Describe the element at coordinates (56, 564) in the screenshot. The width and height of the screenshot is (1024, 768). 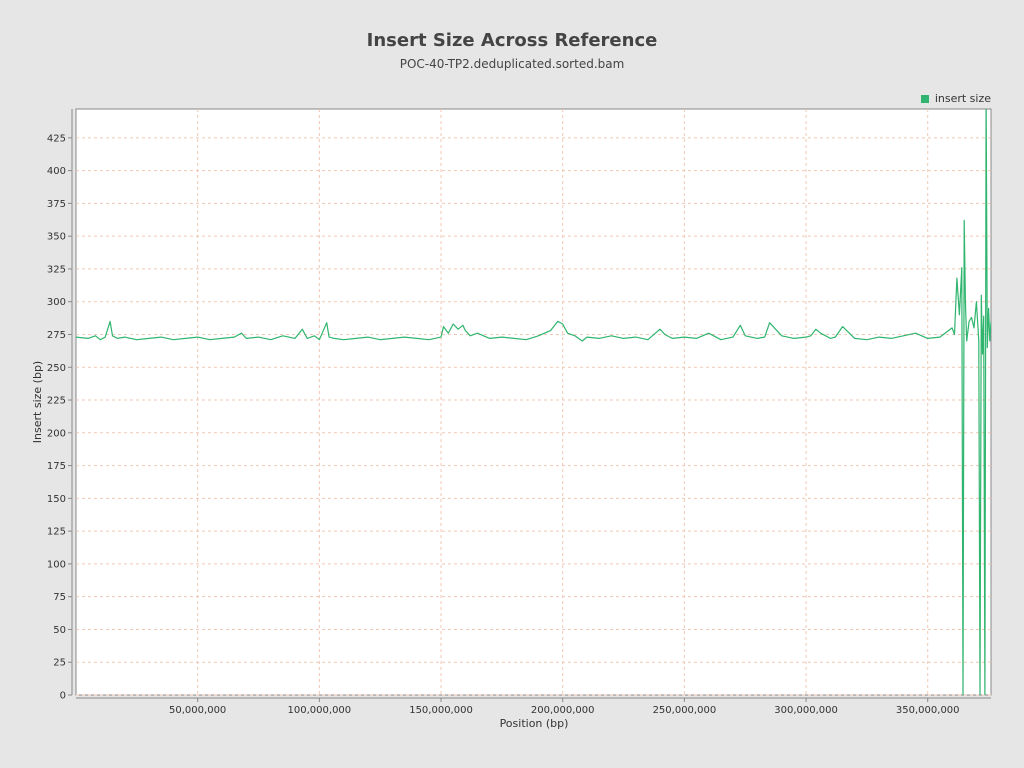
I see `y-tick-label: 100` at that location.